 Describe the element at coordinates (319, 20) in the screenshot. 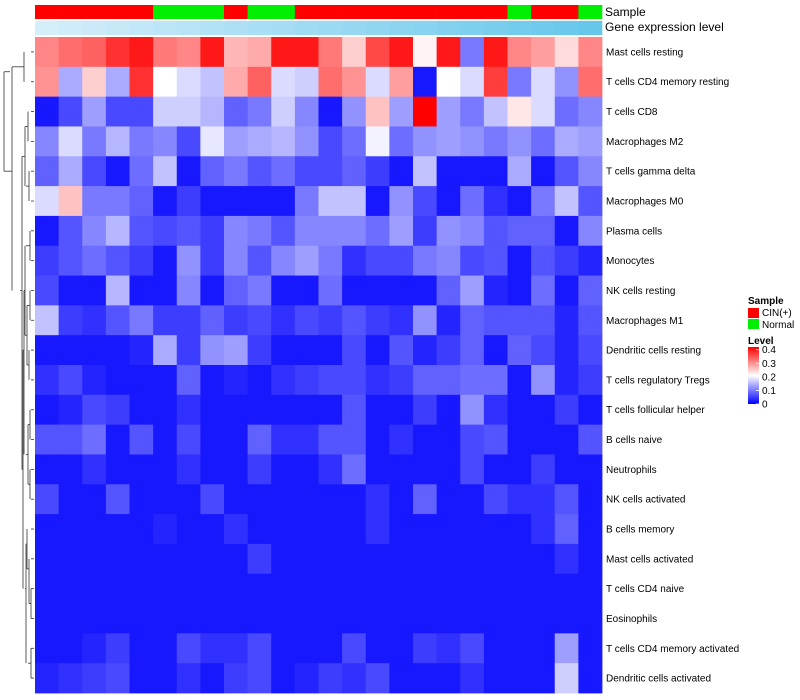

I see `column-annotations` at that location.